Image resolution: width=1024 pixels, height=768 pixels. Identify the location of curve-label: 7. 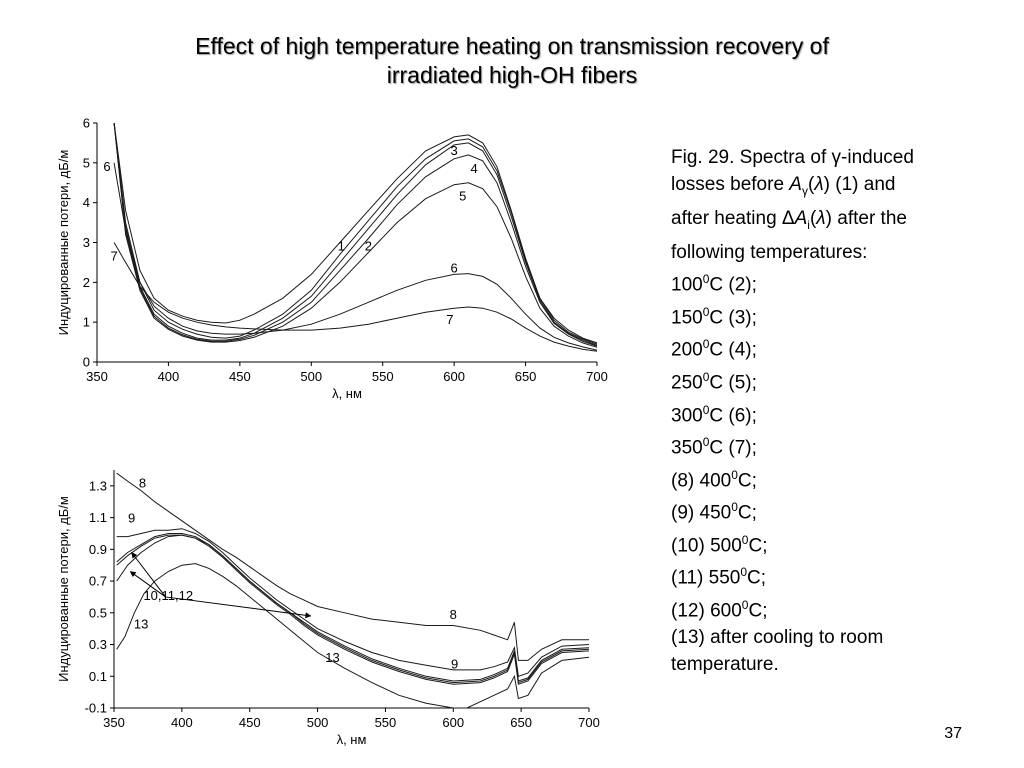
(449, 319).